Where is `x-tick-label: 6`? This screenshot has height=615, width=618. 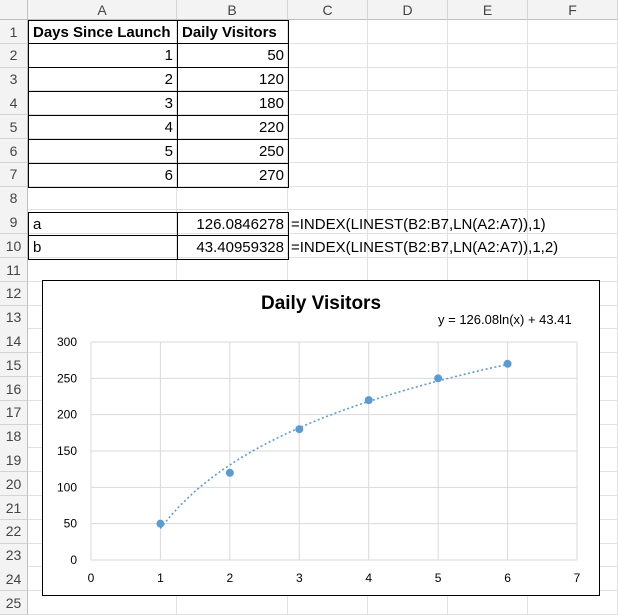 x-tick-label: 6 is located at coordinates (507, 578).